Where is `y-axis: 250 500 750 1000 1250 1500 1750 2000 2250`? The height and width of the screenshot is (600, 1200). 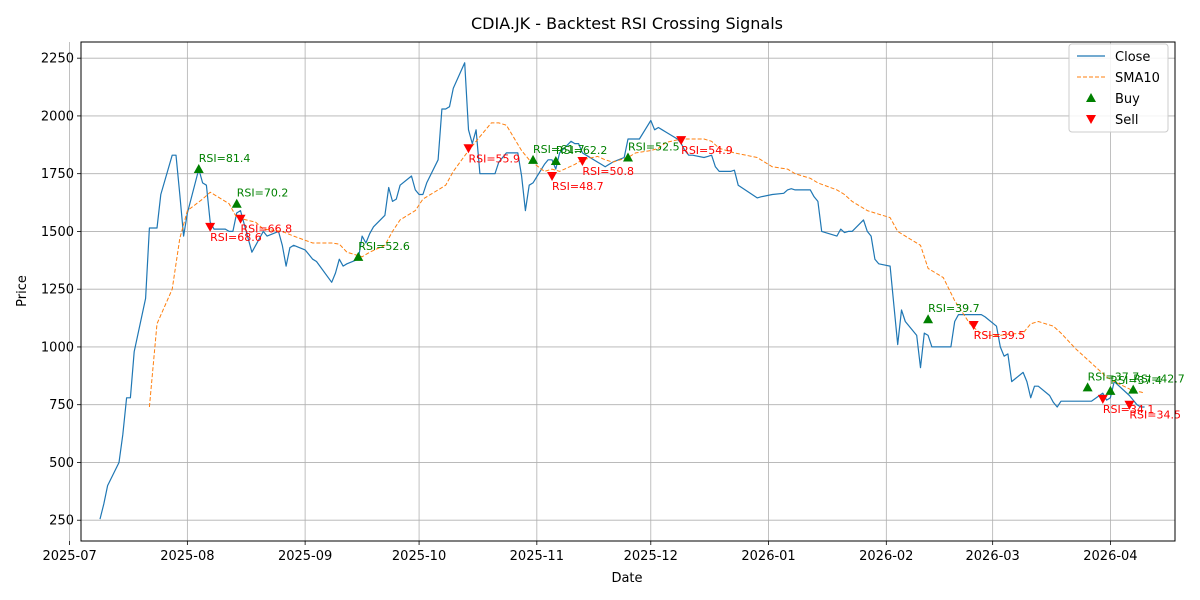
y-axis: 250 500 750 1000 1250 1500 1750 2000 2250 is located at coordinates (61, 290).